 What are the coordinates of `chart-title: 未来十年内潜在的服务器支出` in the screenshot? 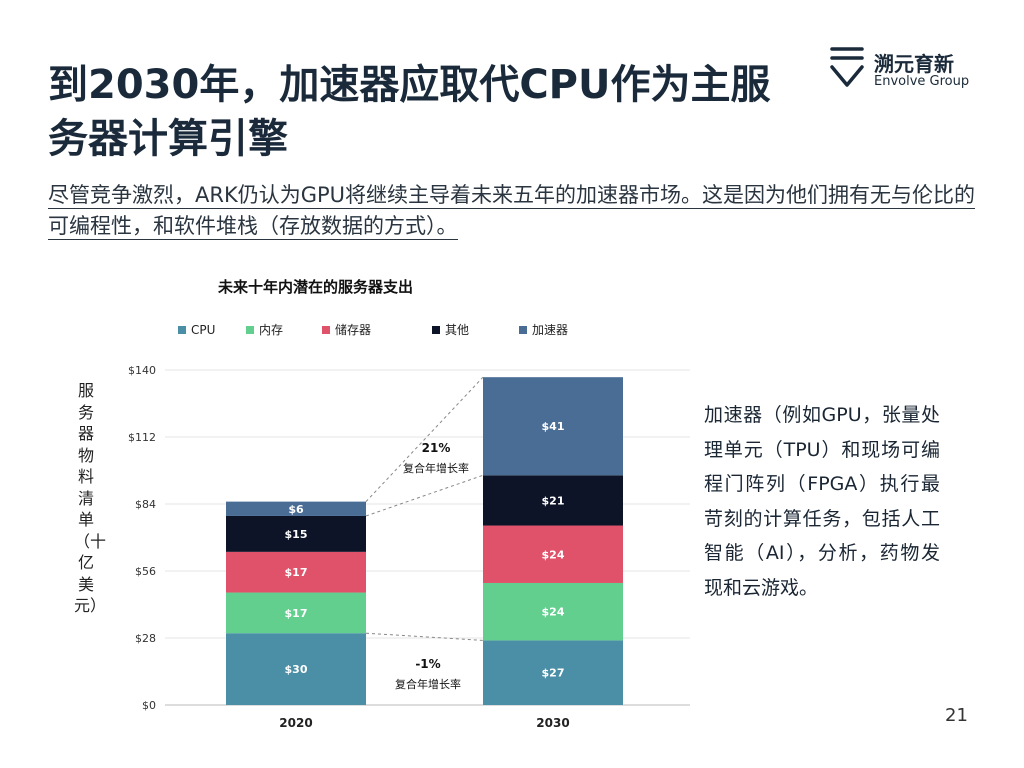 It's located at (316, 287).